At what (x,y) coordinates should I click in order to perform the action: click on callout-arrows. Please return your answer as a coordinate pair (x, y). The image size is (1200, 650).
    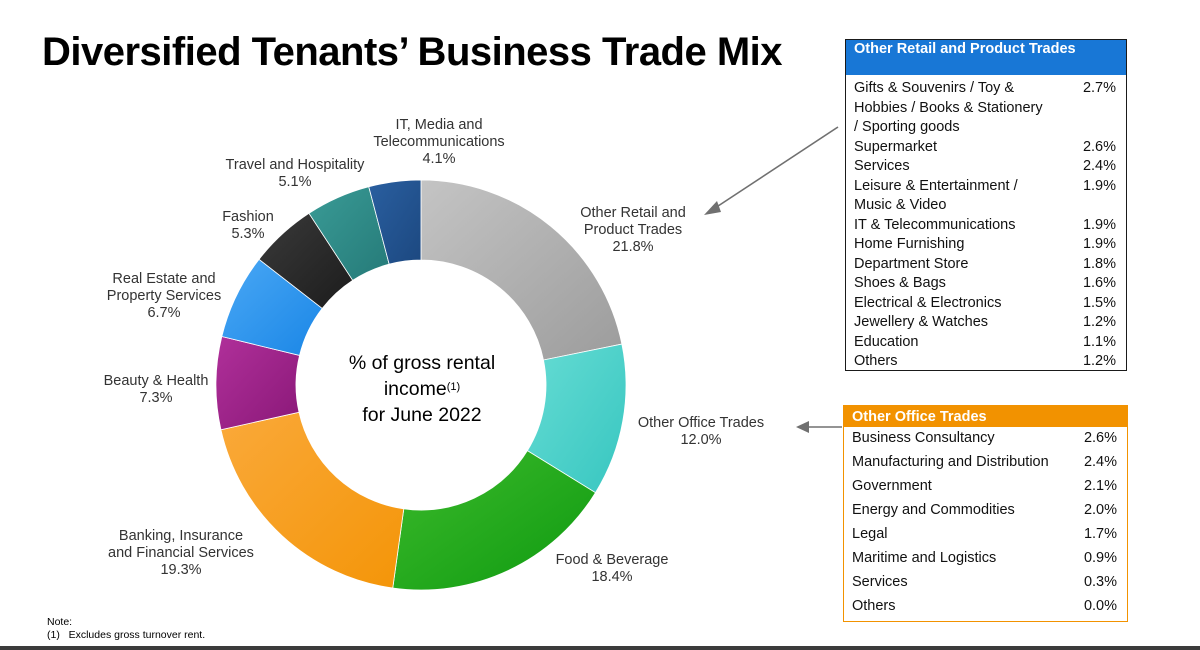
    Looking at the image, I should click on (773, 279).